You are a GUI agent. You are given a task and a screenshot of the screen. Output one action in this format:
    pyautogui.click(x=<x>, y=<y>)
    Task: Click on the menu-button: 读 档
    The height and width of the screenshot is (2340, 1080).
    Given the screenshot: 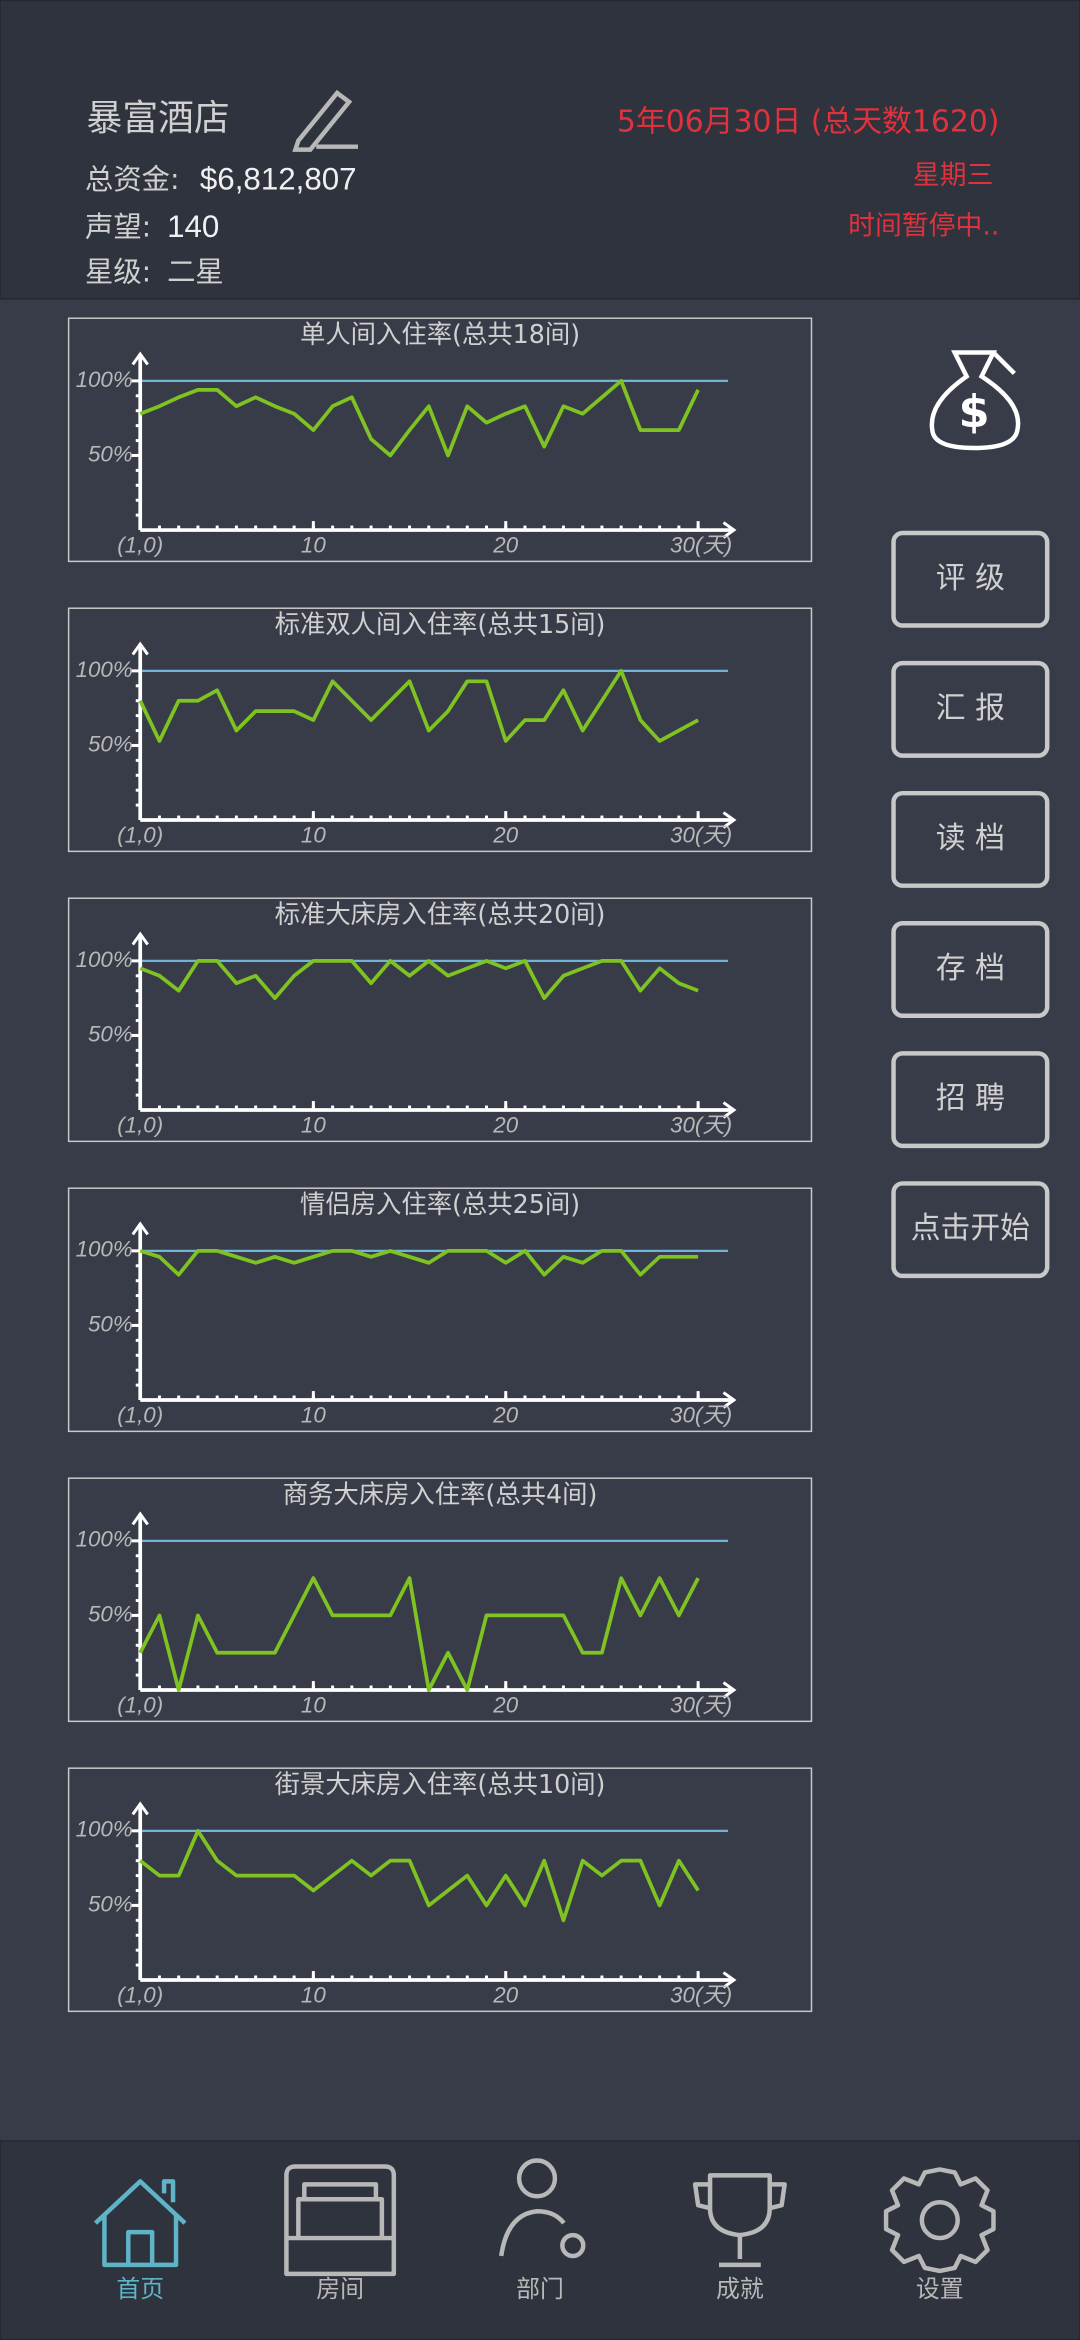 What is the action you would take?
    pyautogui.click(x=970, y=839)
    